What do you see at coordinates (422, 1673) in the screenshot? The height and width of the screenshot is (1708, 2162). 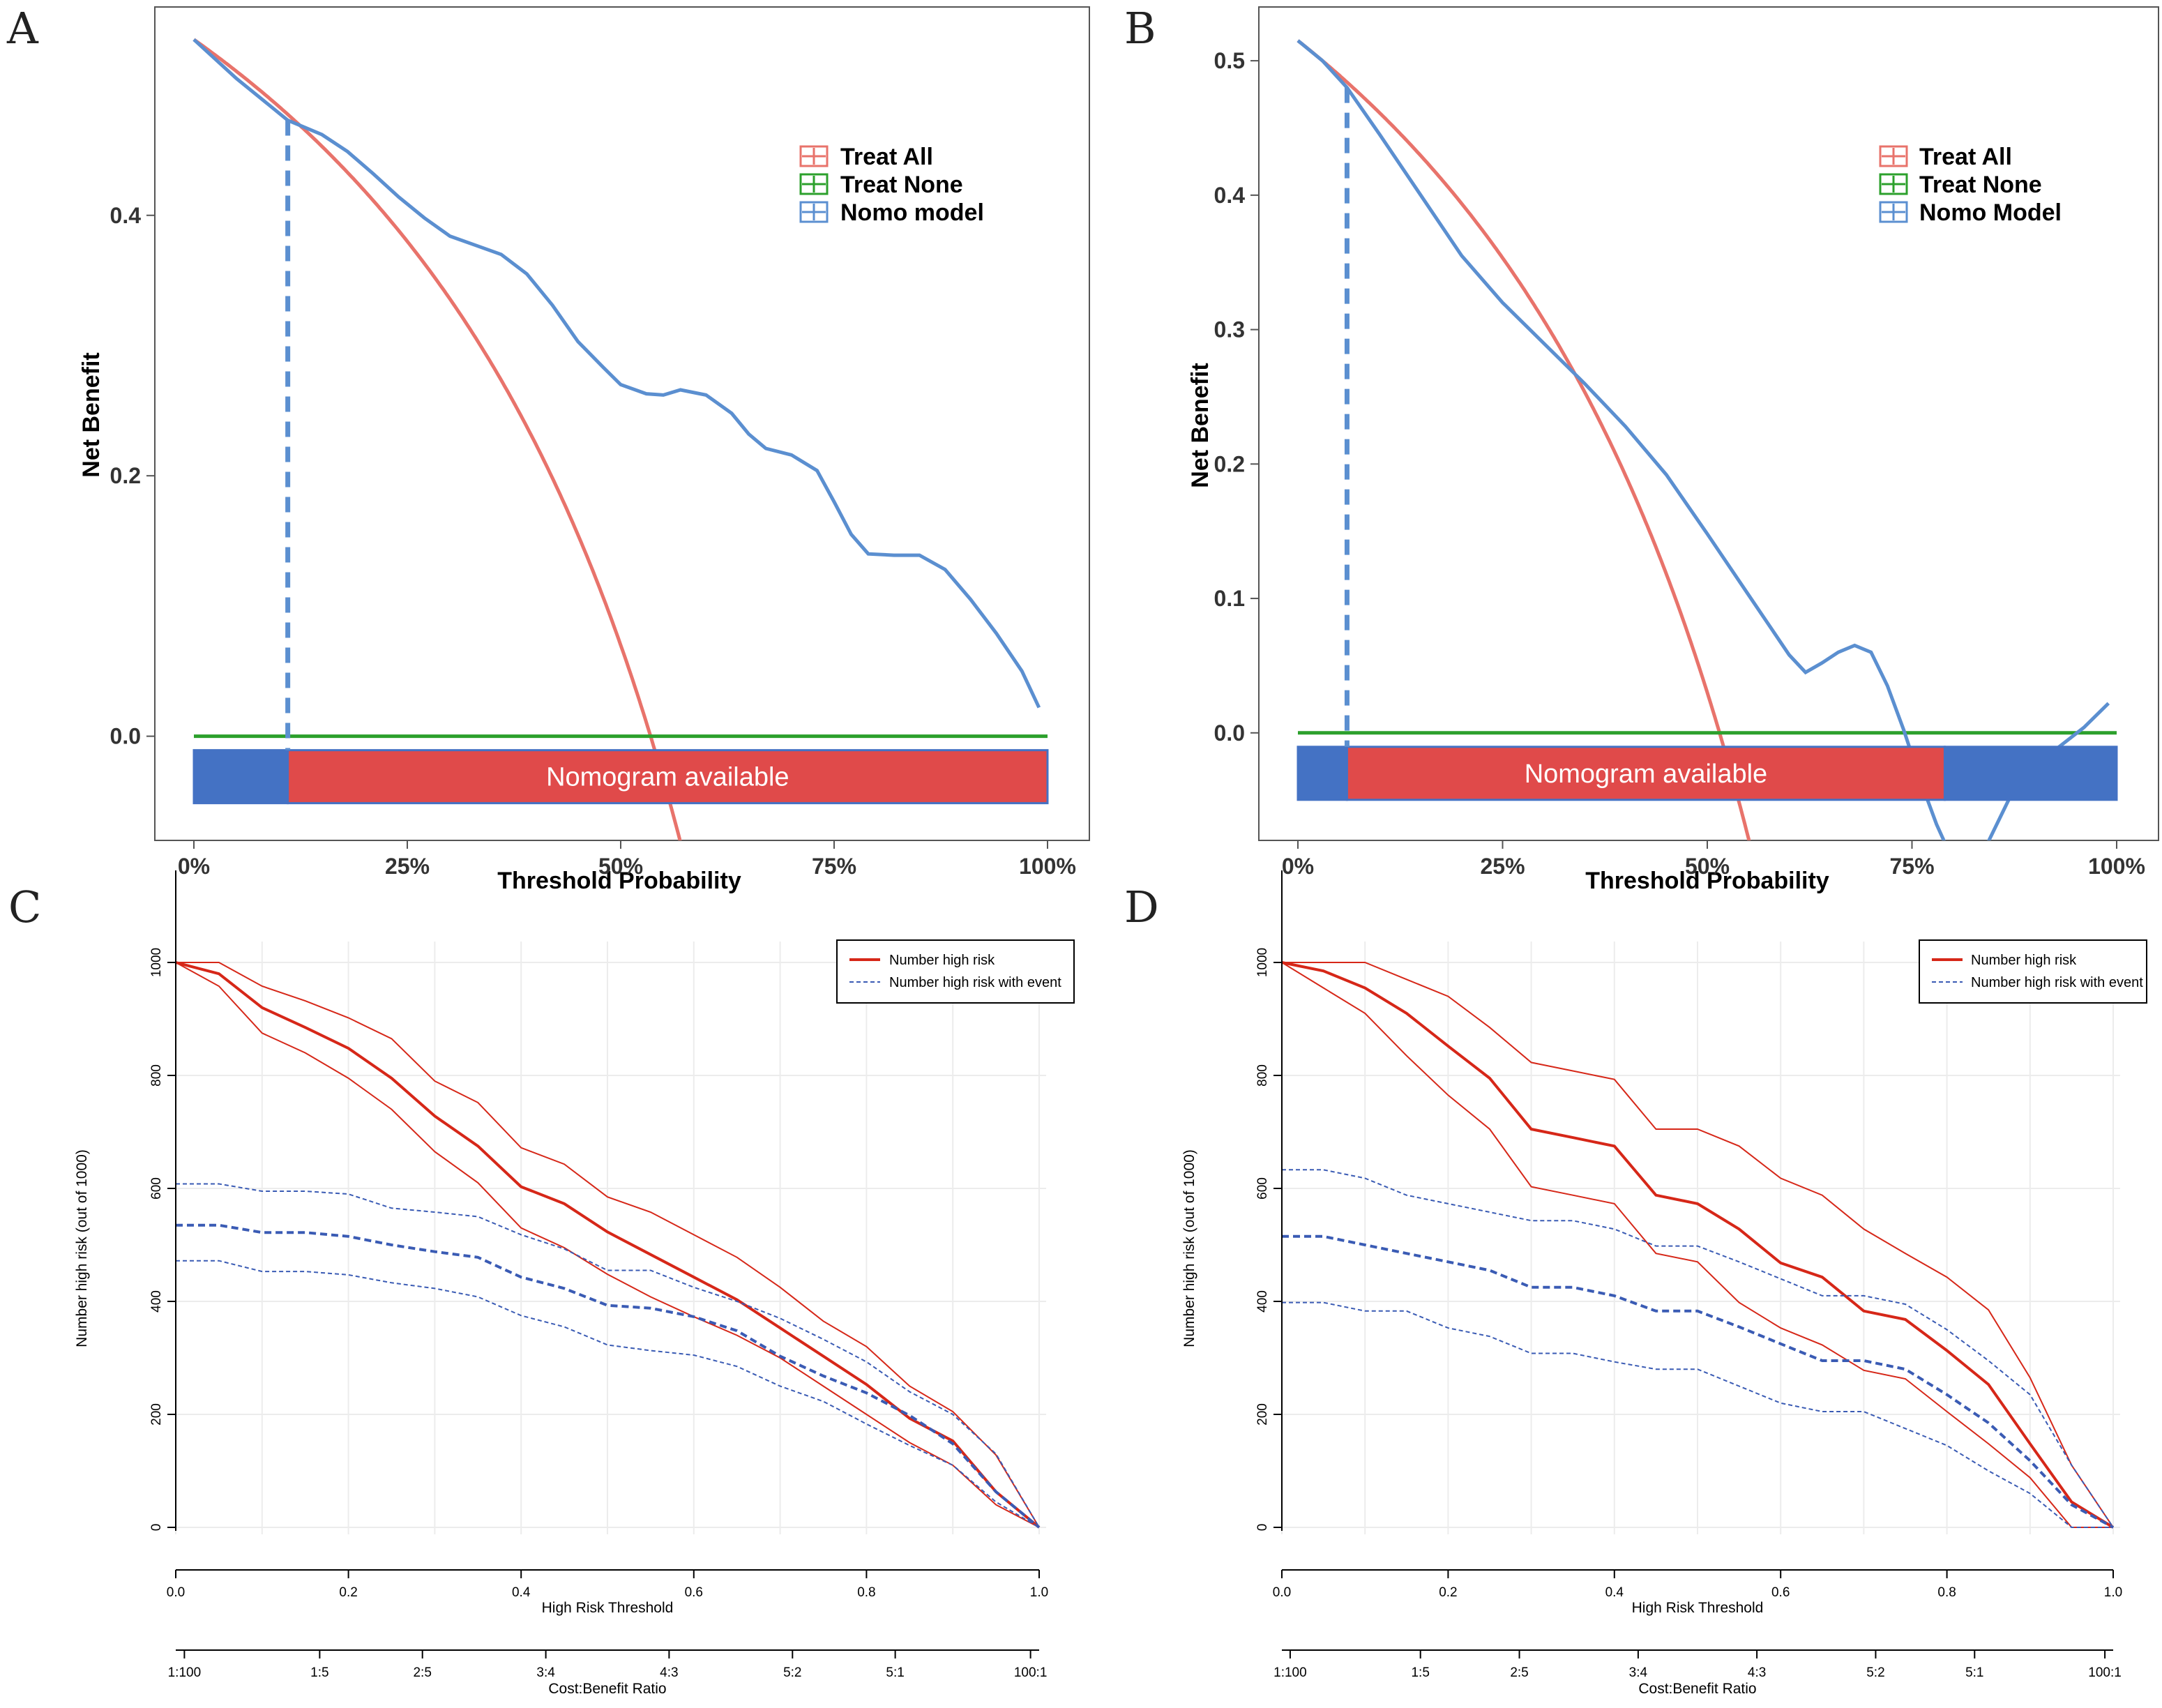 I see `panel-c-cost-benefit-label: 2:5` at bounding box center [422, 1673].